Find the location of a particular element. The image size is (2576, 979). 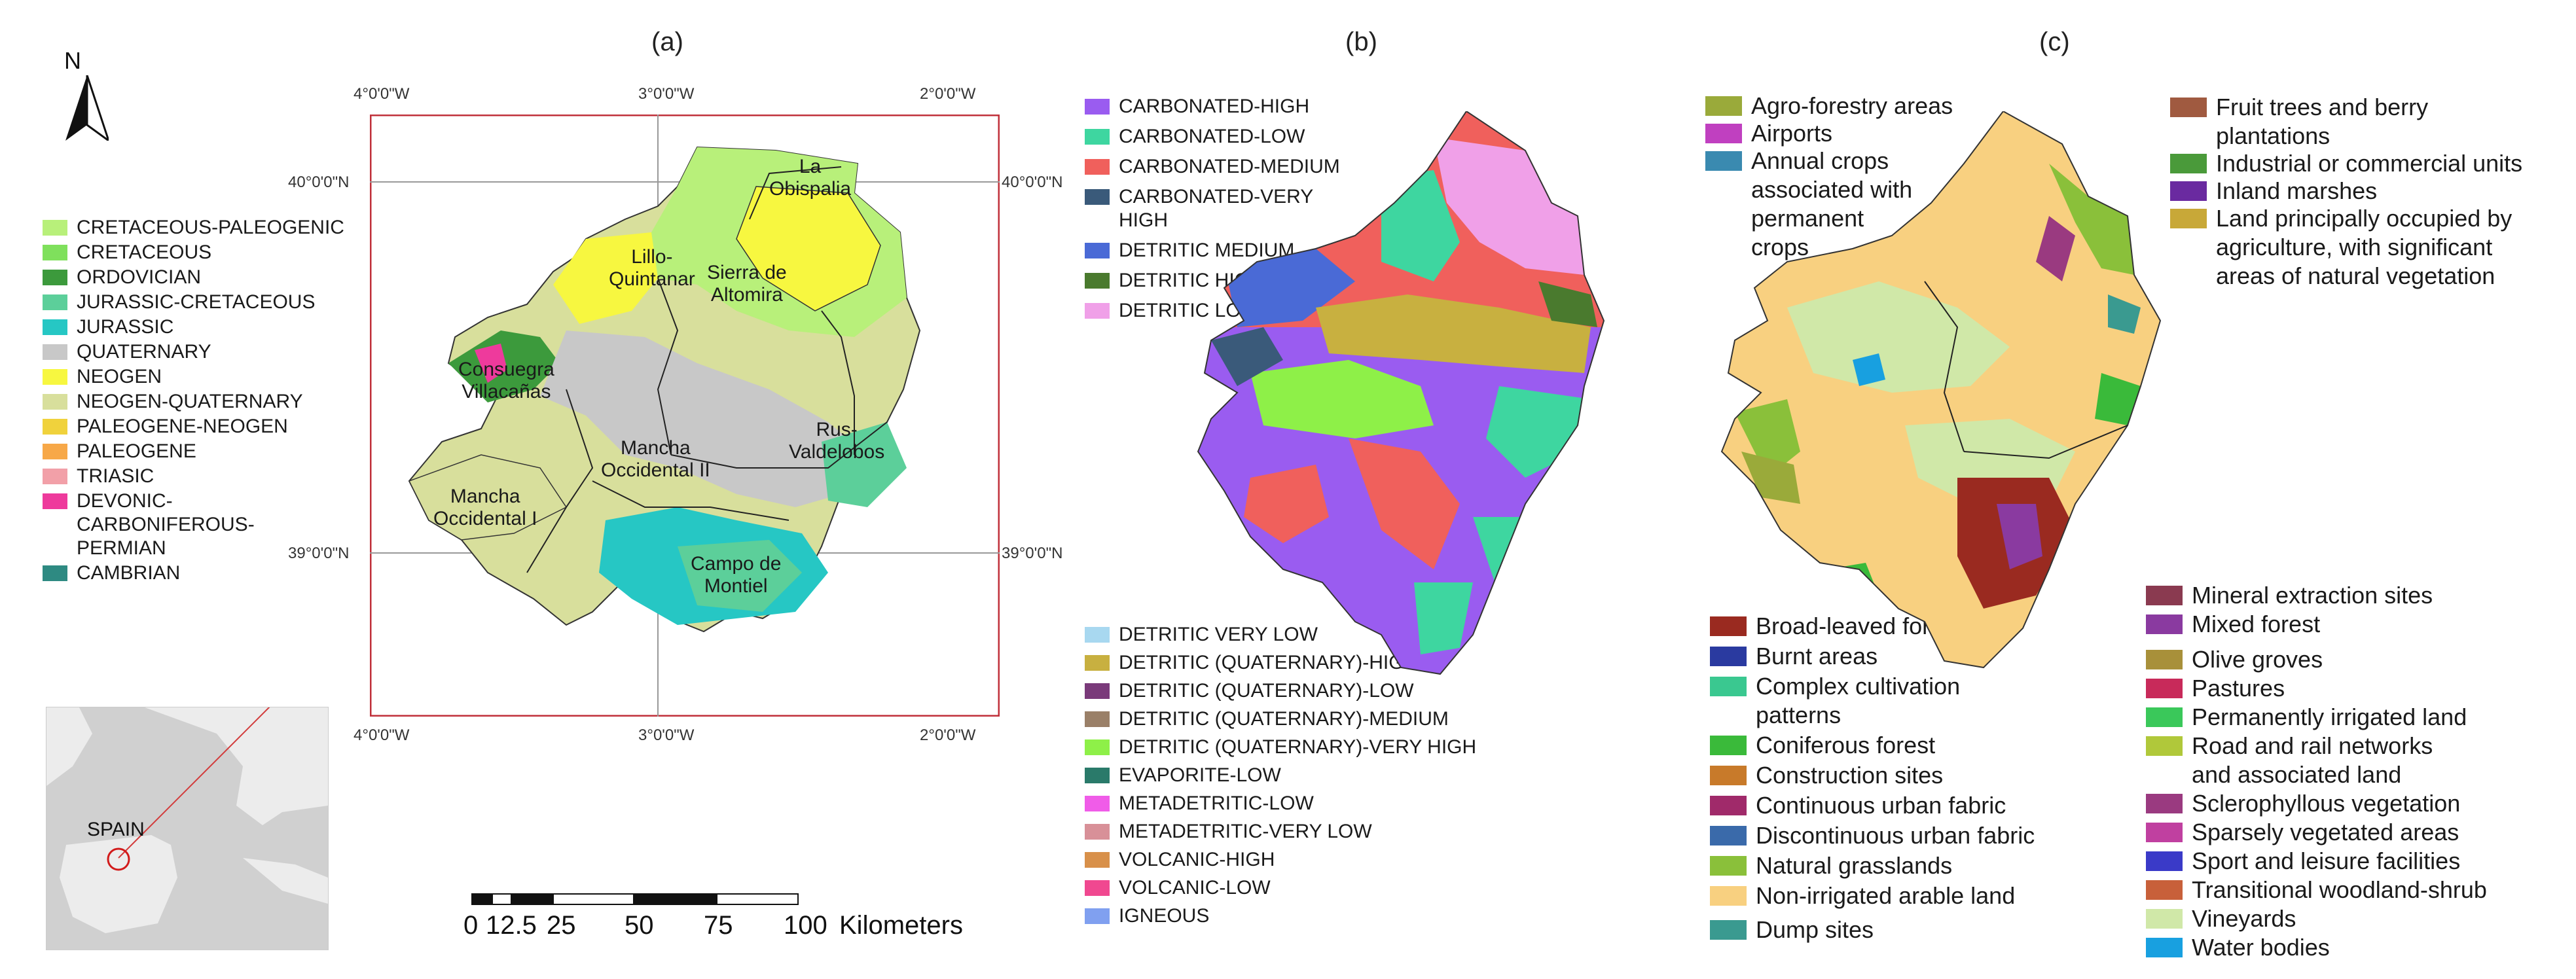

legend-c-right-bottom-item: Sport and leisure facilities is located at coordinates (2303, 861).